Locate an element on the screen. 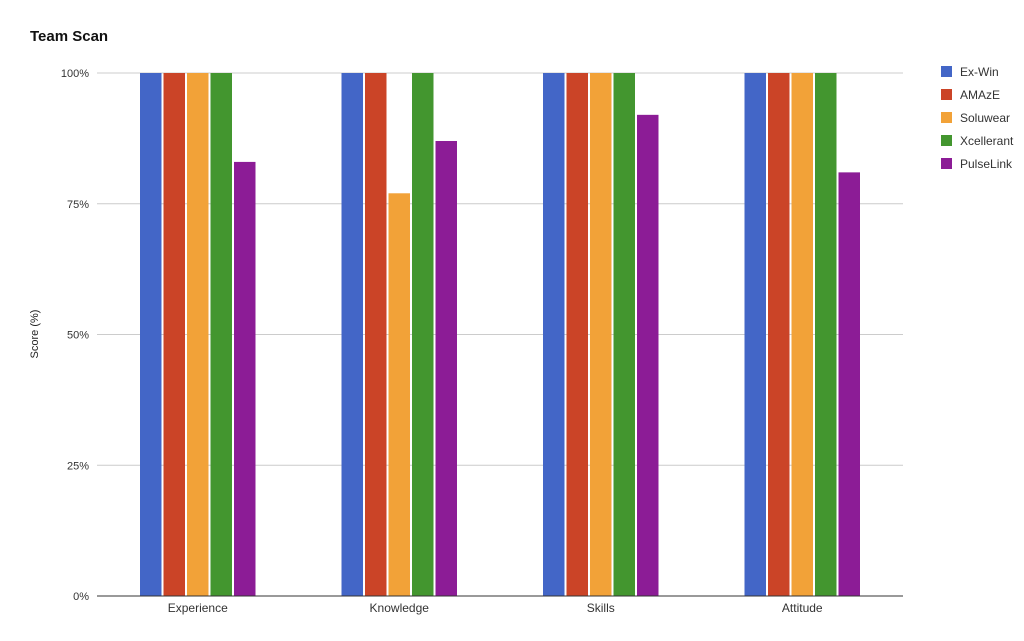 Image resolution: width=1024 pixels, height=641 pixels. bar-pulselink-attitude is located at coordinates (849, 384).